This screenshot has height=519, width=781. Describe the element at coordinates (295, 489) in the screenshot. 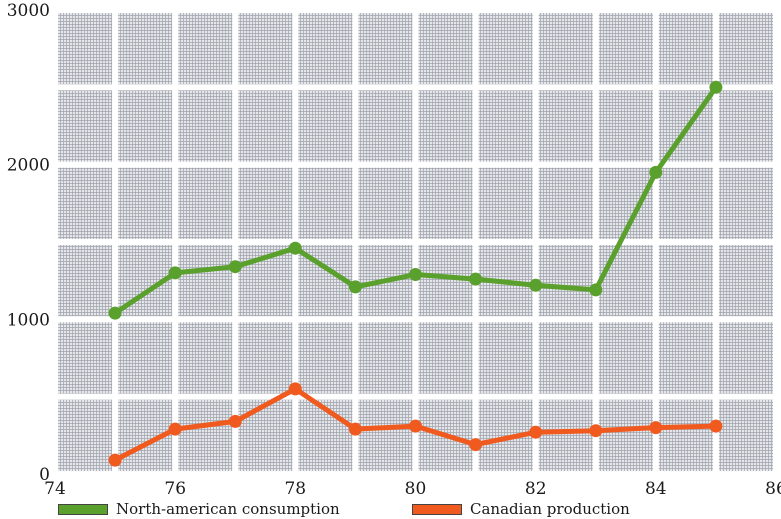

I see `x-tick-label: 78` at that location.